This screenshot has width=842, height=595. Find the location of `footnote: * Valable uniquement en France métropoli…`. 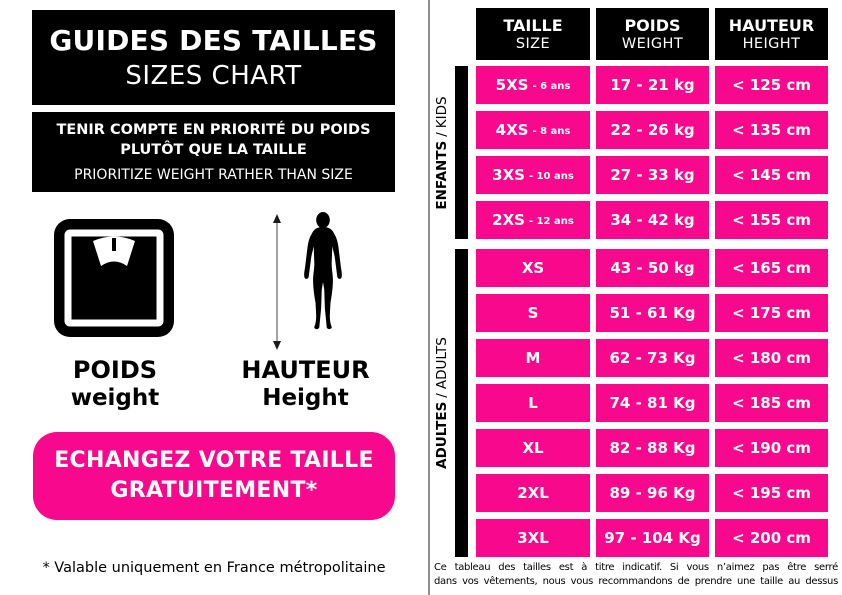

footnote: * Valable uniquement en France métropoli… is located at coordinates (214, 568).